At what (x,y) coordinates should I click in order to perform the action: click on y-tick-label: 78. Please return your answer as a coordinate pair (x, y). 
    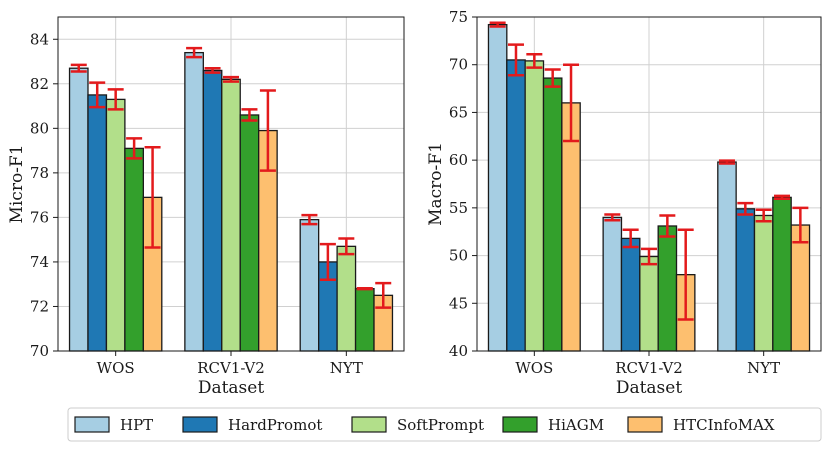
    Looking at the image, I should click on (39, 173).